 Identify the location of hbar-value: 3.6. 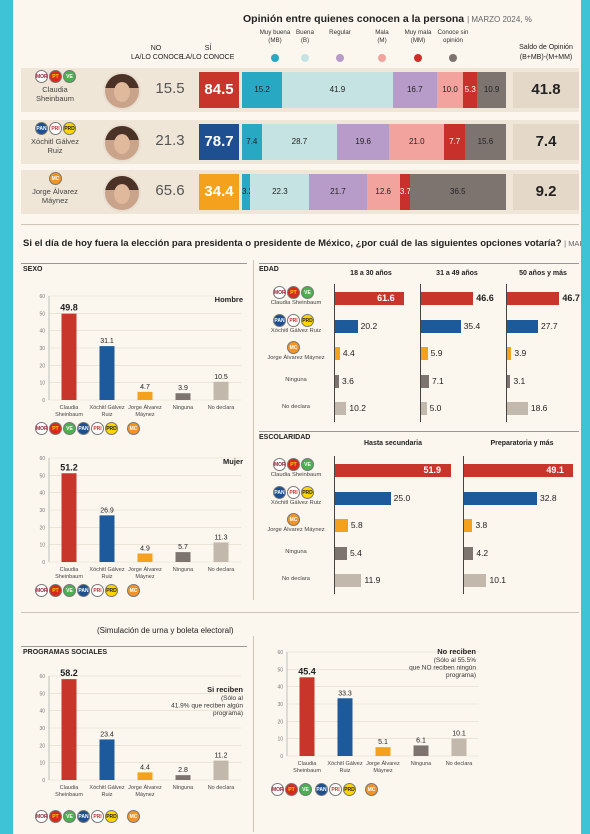
(348, 380).